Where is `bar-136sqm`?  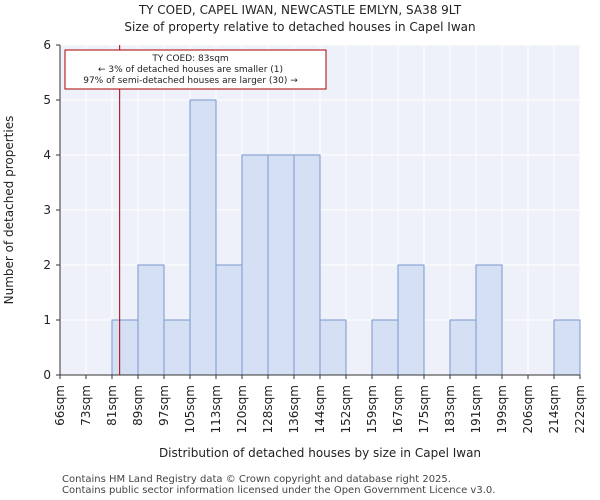 bar-136sqm is located at coordinates (307, 265).